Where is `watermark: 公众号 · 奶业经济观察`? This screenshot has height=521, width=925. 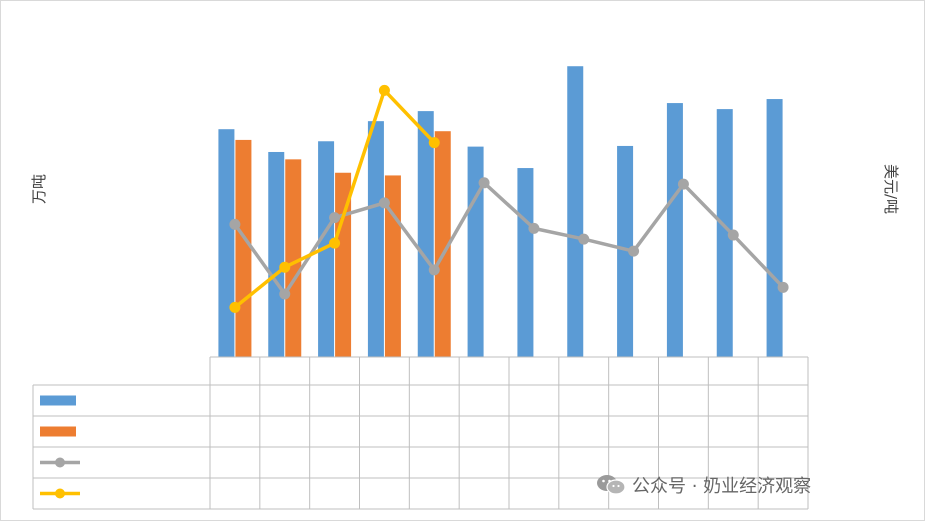 watermark: 公众号 · 奶业经济观察 is located at coordinates (703, 485).